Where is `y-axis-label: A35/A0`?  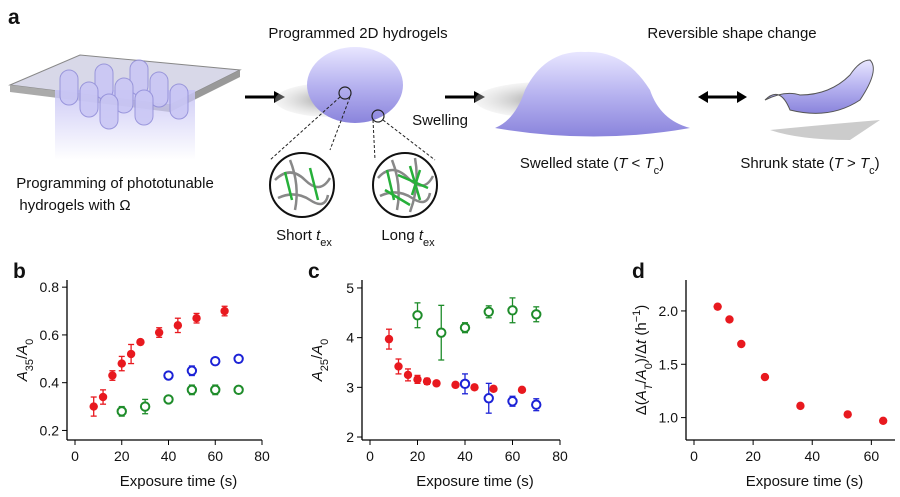 y-axis-label: A35/A0 is located at coordinates (25, 361).